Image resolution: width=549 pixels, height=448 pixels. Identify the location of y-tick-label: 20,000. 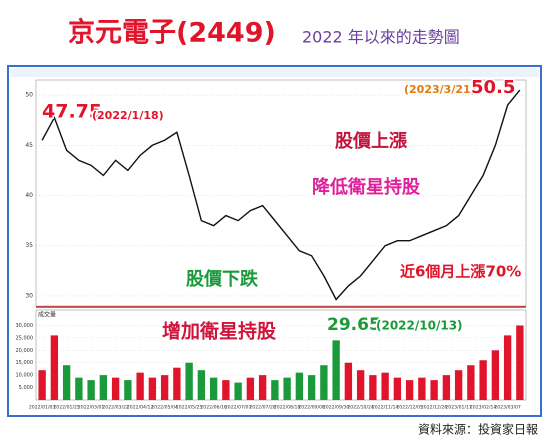
(25, 351).